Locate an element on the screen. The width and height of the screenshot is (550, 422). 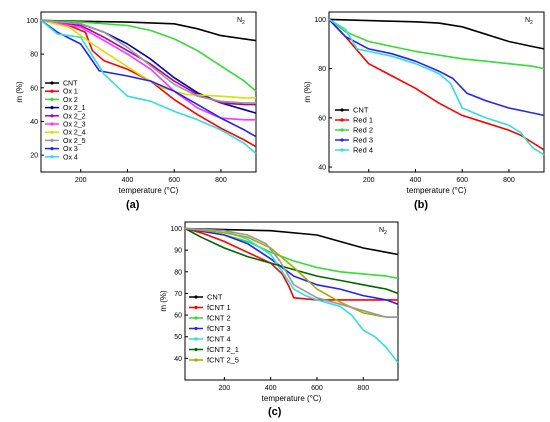
plot-frame is located at coordinates (291, 301).